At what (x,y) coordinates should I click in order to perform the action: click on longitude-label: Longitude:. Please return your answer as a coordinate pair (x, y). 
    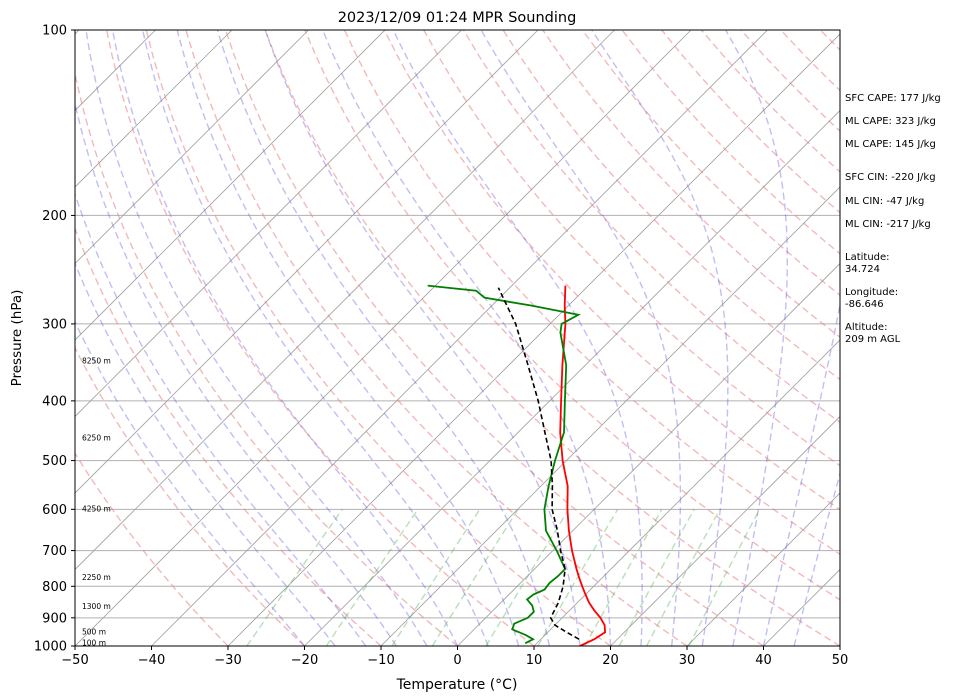
    Looking at the image, I should click on (872, 292).